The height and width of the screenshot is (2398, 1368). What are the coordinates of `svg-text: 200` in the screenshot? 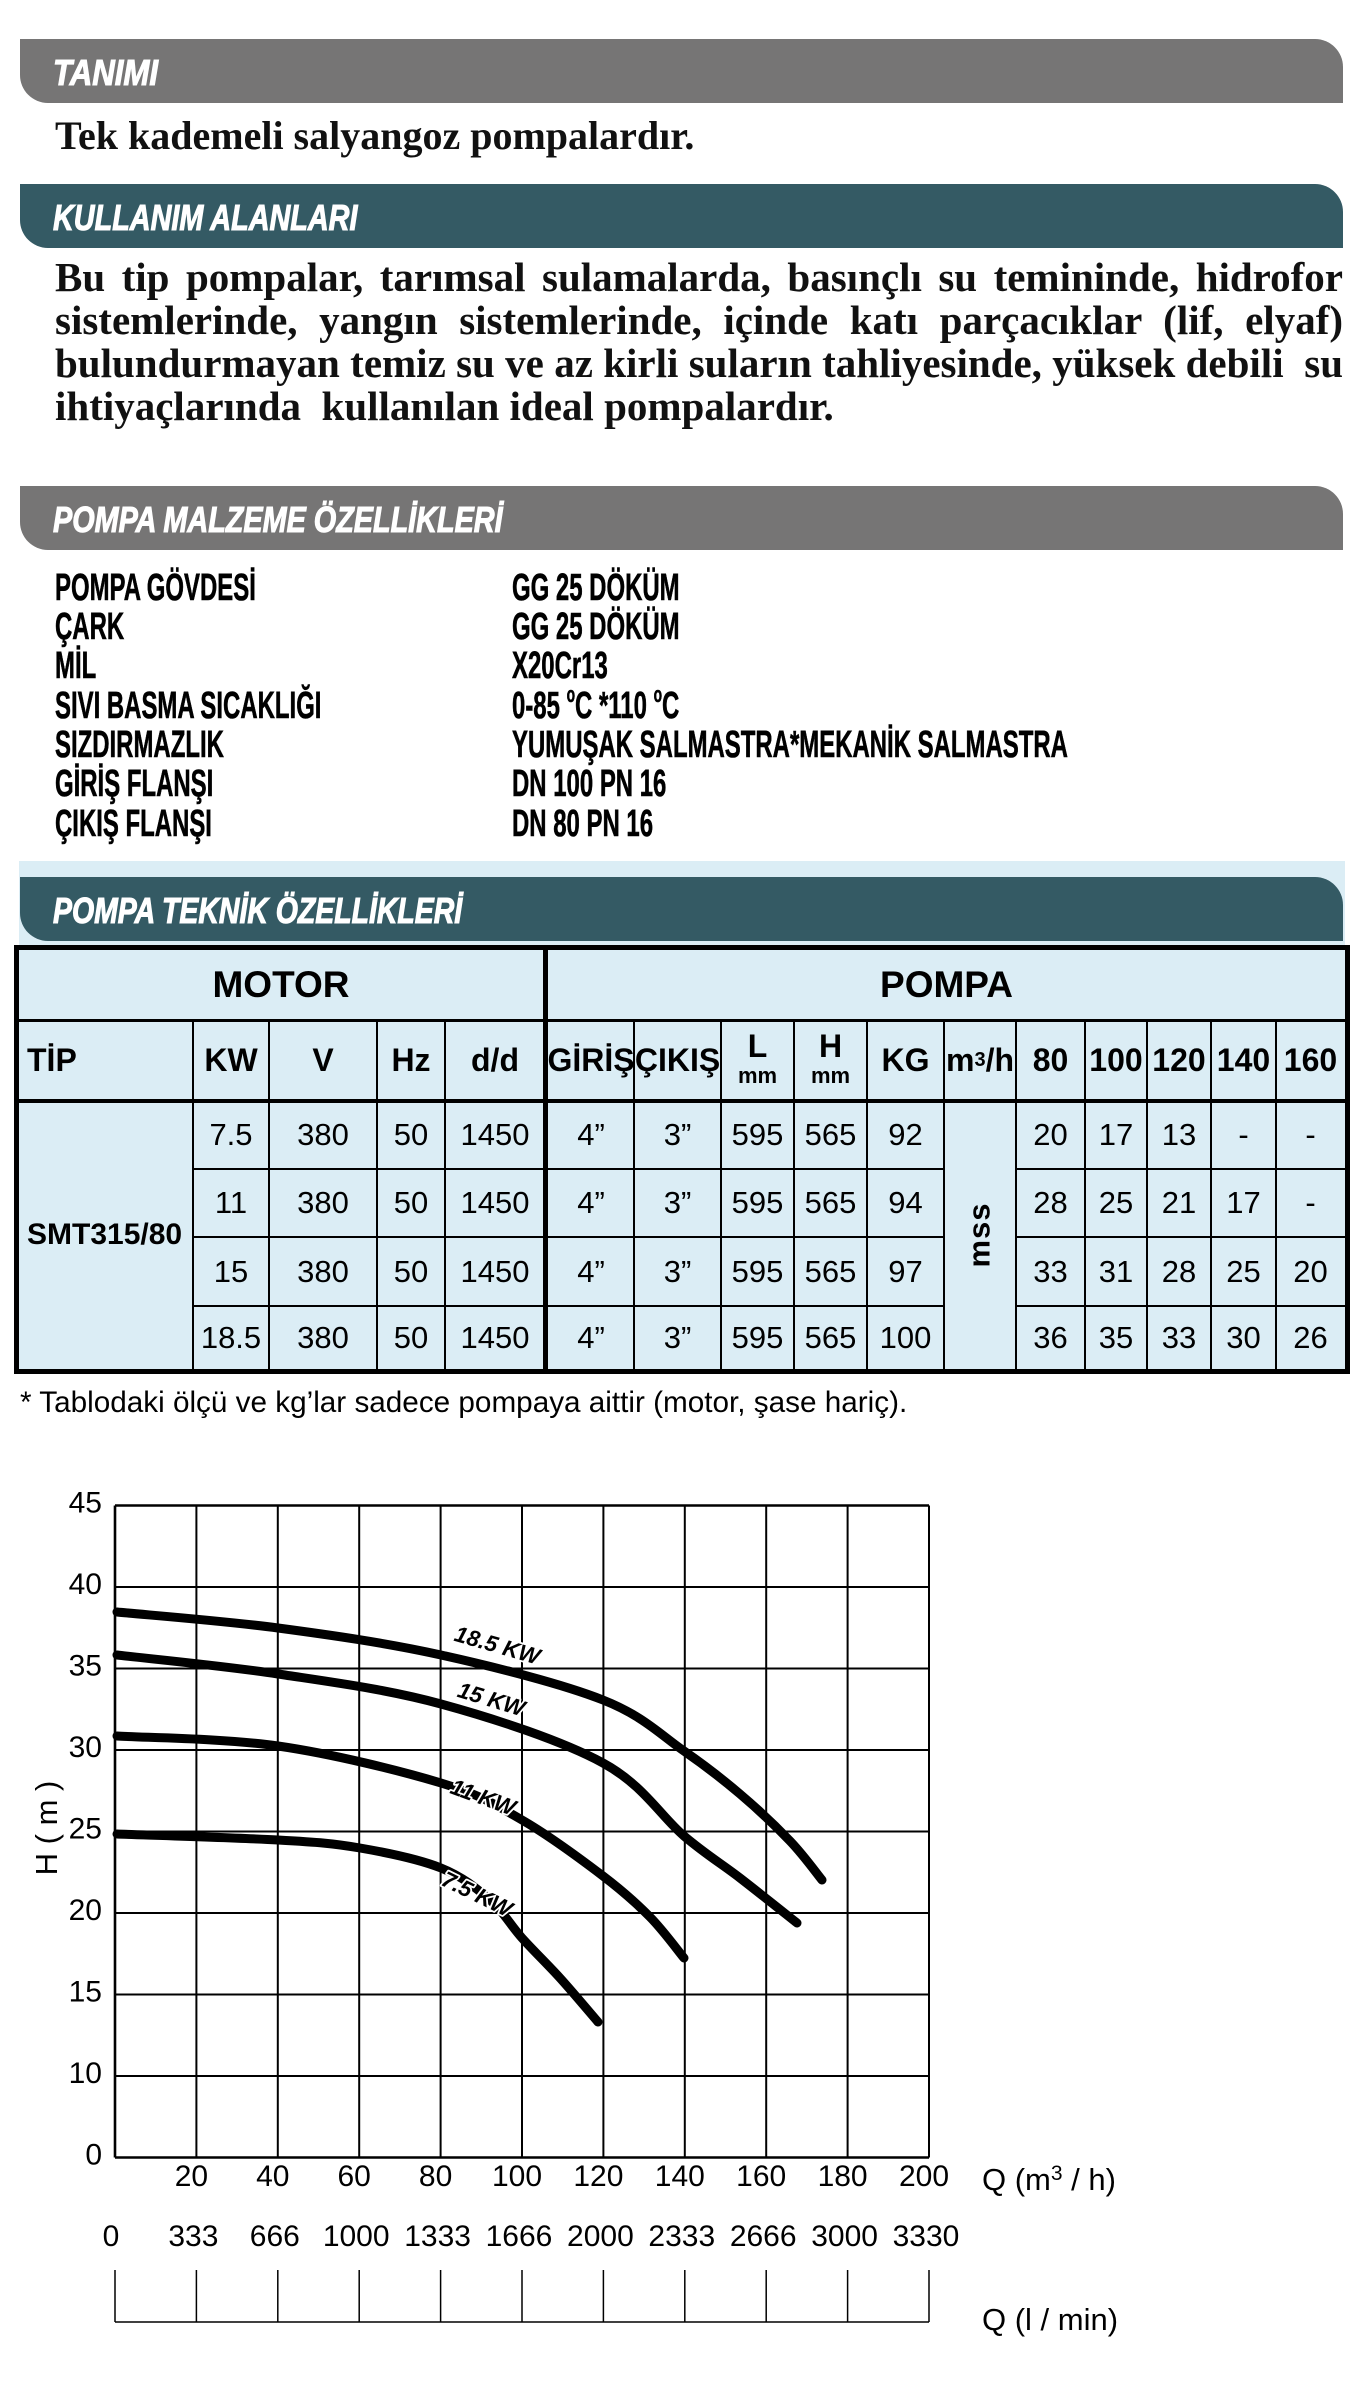 It's located at (924, 2176).